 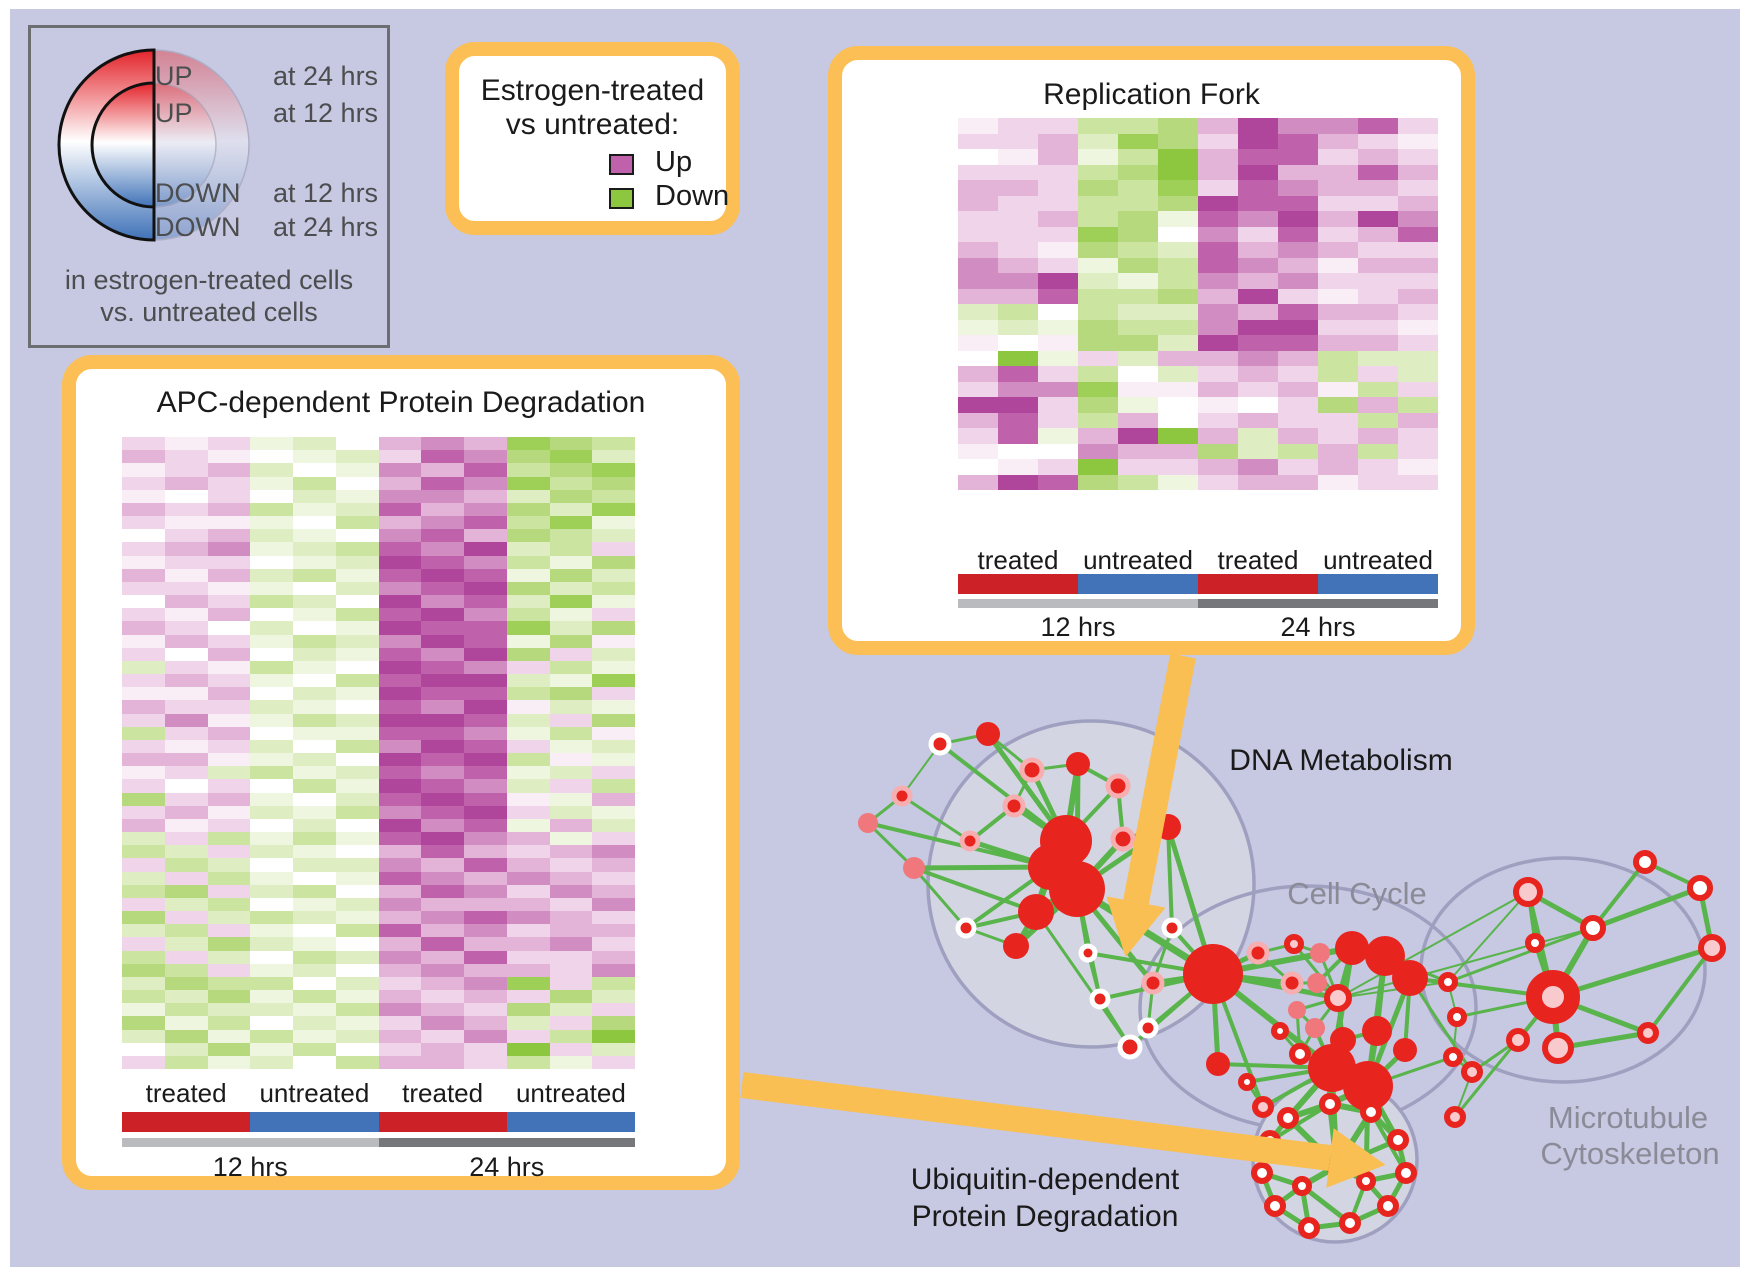 What do you see at coordinates (692, 196) in the screenshot?
I see `down-label: Down` at bounding box center [692, 196].